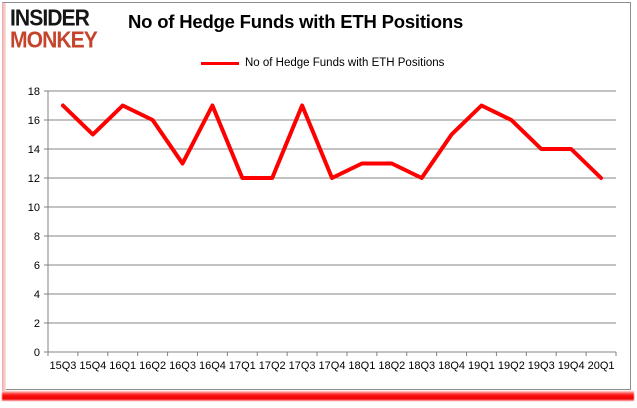 This screenshot has width=637, height=408. What do you see at coordinates (541, 366) in the screenshot?
I see `x-axis-tick-label: 19Q3` at bounding box center [541, 366].